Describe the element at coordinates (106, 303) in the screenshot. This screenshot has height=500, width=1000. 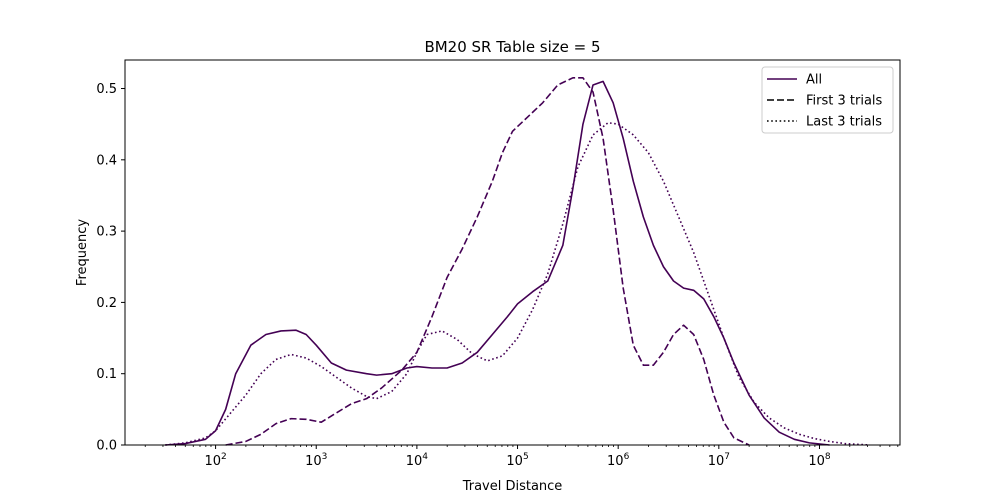
I see `y-tick-label: 0.2` at that location.